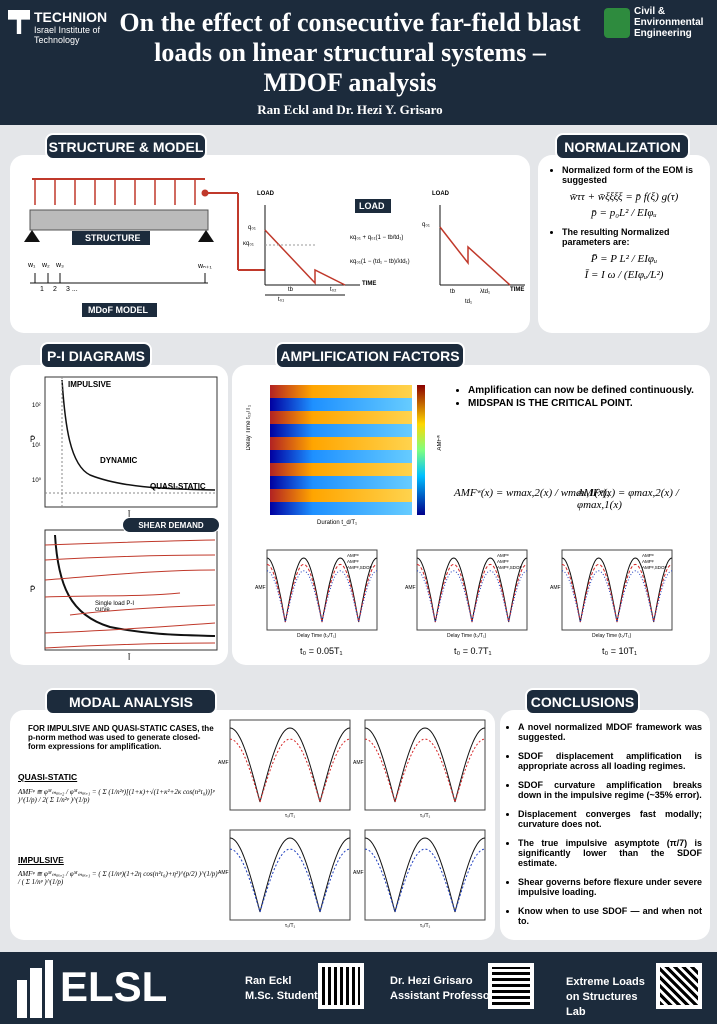 The width and height of the screenshot is (717, 1024). Describe the element at coordinates (118, 310) in the screenshot. I see `model-label: MDoF MODEL` at that location.